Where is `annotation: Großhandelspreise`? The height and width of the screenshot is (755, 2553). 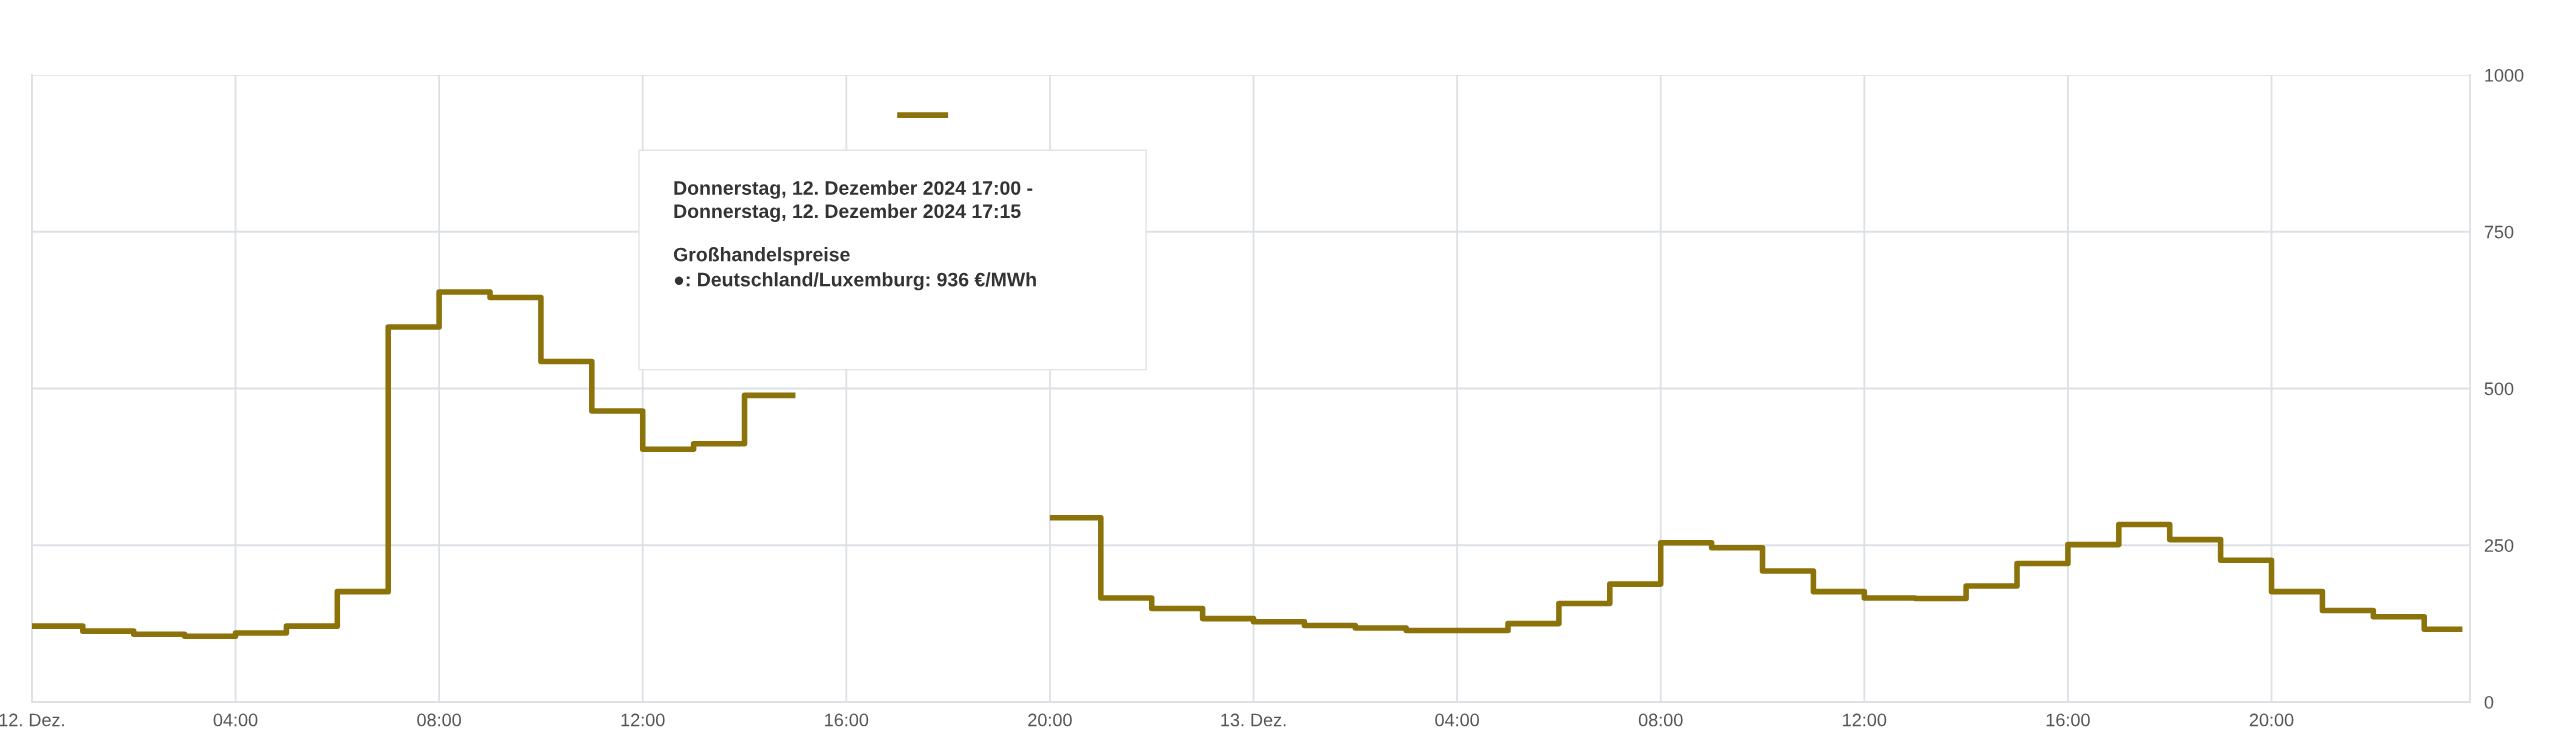
annotation: Großhandelspreise is located at coordinates (761, 256).